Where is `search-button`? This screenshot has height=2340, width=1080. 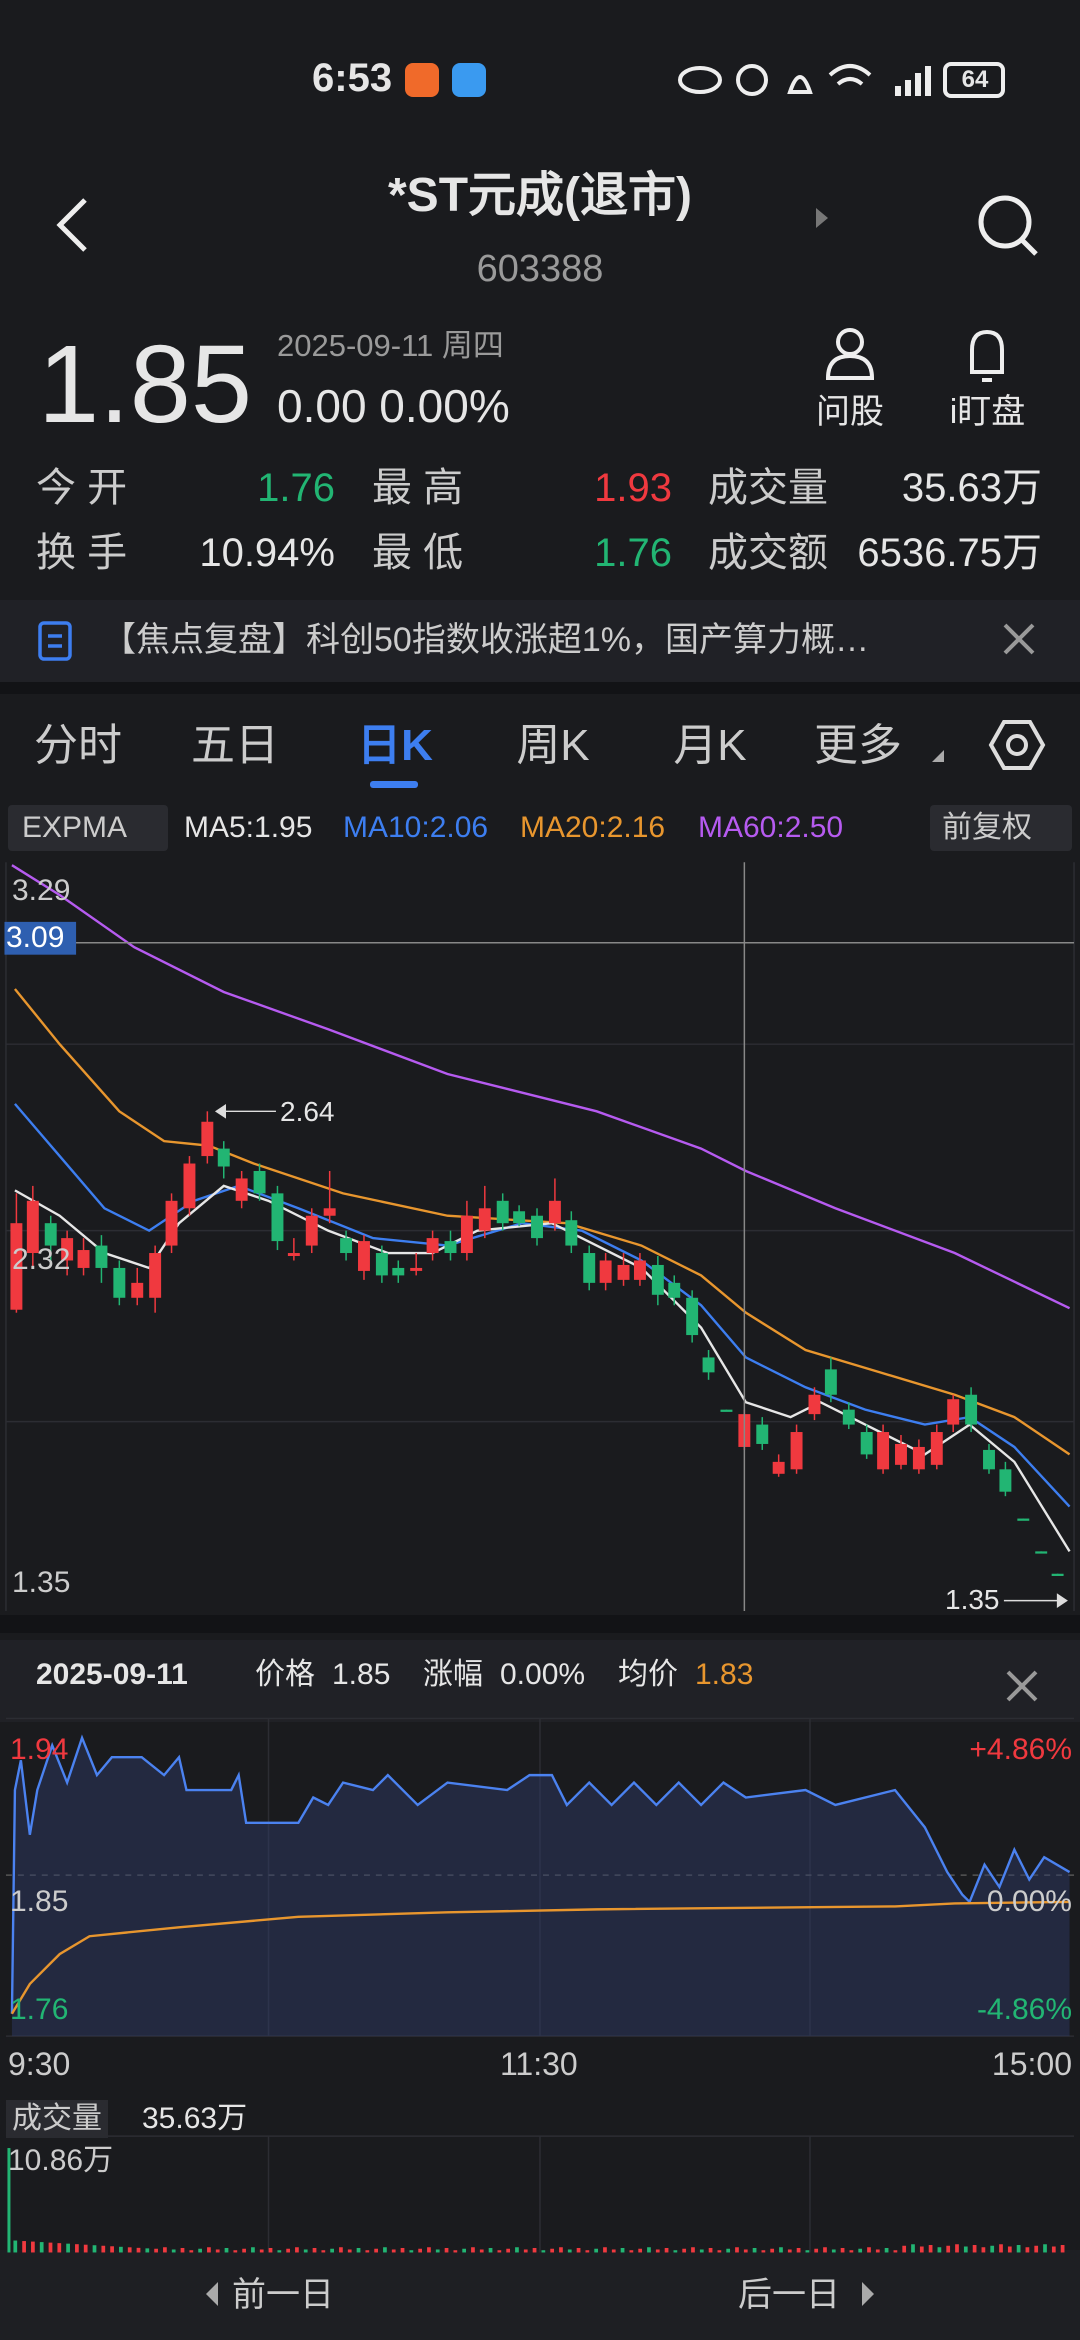
search-button is located at coordinates (1008, 225).